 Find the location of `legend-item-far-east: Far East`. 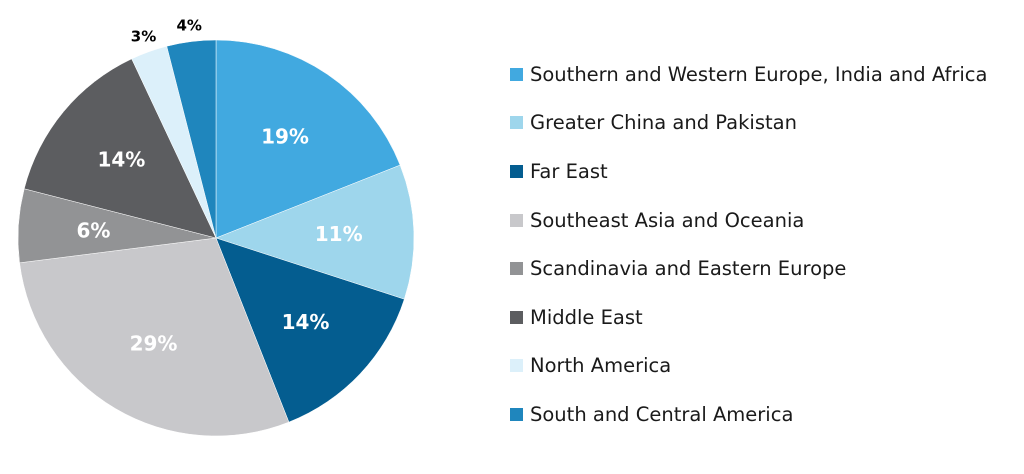

legend-item-far-east: Far East is located at coordinates (765, 171).